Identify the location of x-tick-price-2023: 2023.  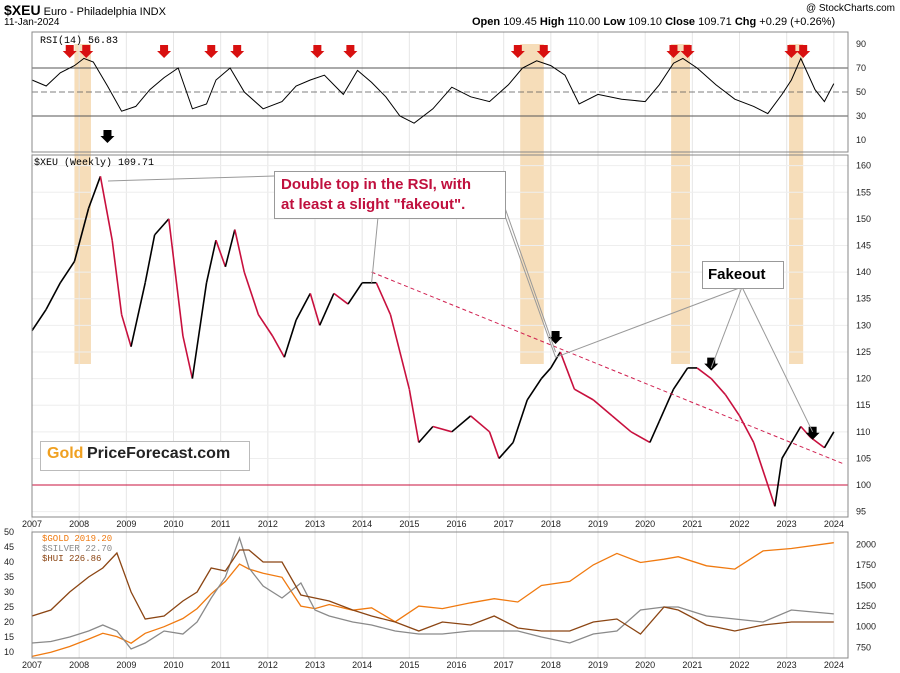
(787, 524).